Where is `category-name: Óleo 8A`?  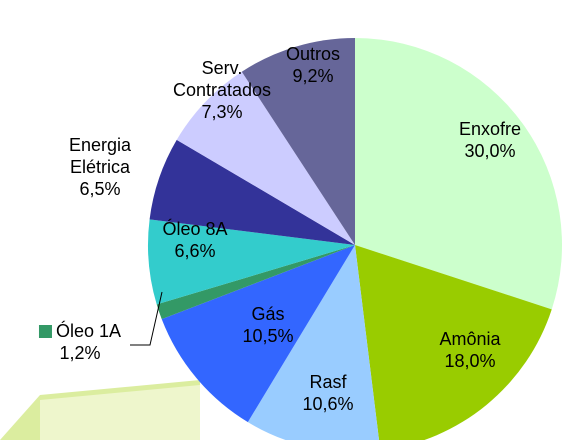 category-name: Óleo 8A is located at coordinates (194, 229).